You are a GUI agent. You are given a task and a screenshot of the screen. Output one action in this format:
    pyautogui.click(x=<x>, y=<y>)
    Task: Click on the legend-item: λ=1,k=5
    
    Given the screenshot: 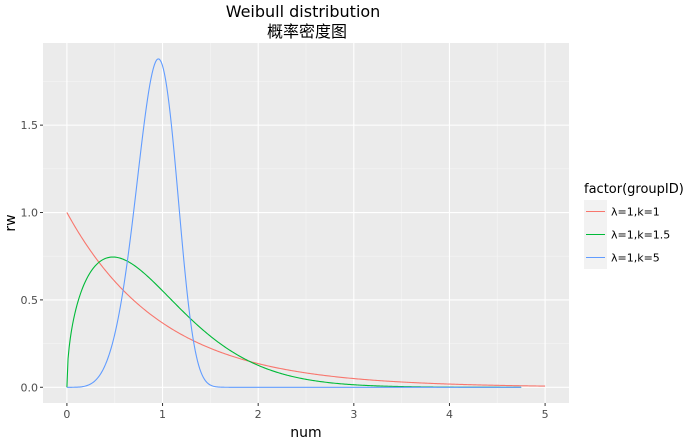 What is the action you would take?
    pyautogui.click(x=622, y=257)
    